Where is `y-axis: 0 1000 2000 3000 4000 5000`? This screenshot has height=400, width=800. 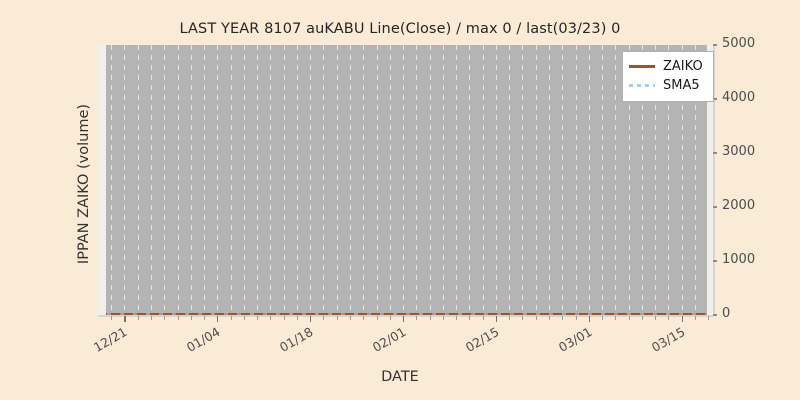 y-axis: 0 1000 2000 3000 4000 5000 is located at coordinates (753, 178).